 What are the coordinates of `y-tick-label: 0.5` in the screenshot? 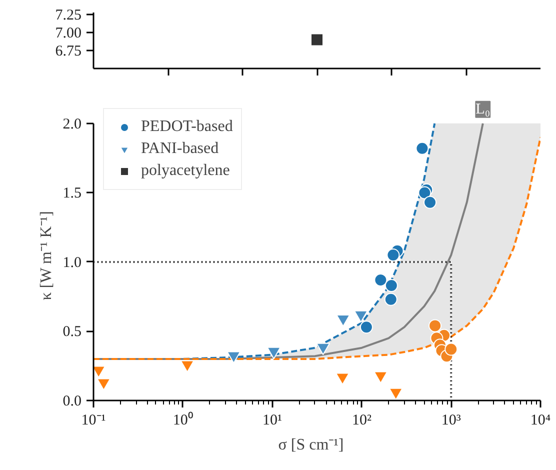 It's located at (72, 332).